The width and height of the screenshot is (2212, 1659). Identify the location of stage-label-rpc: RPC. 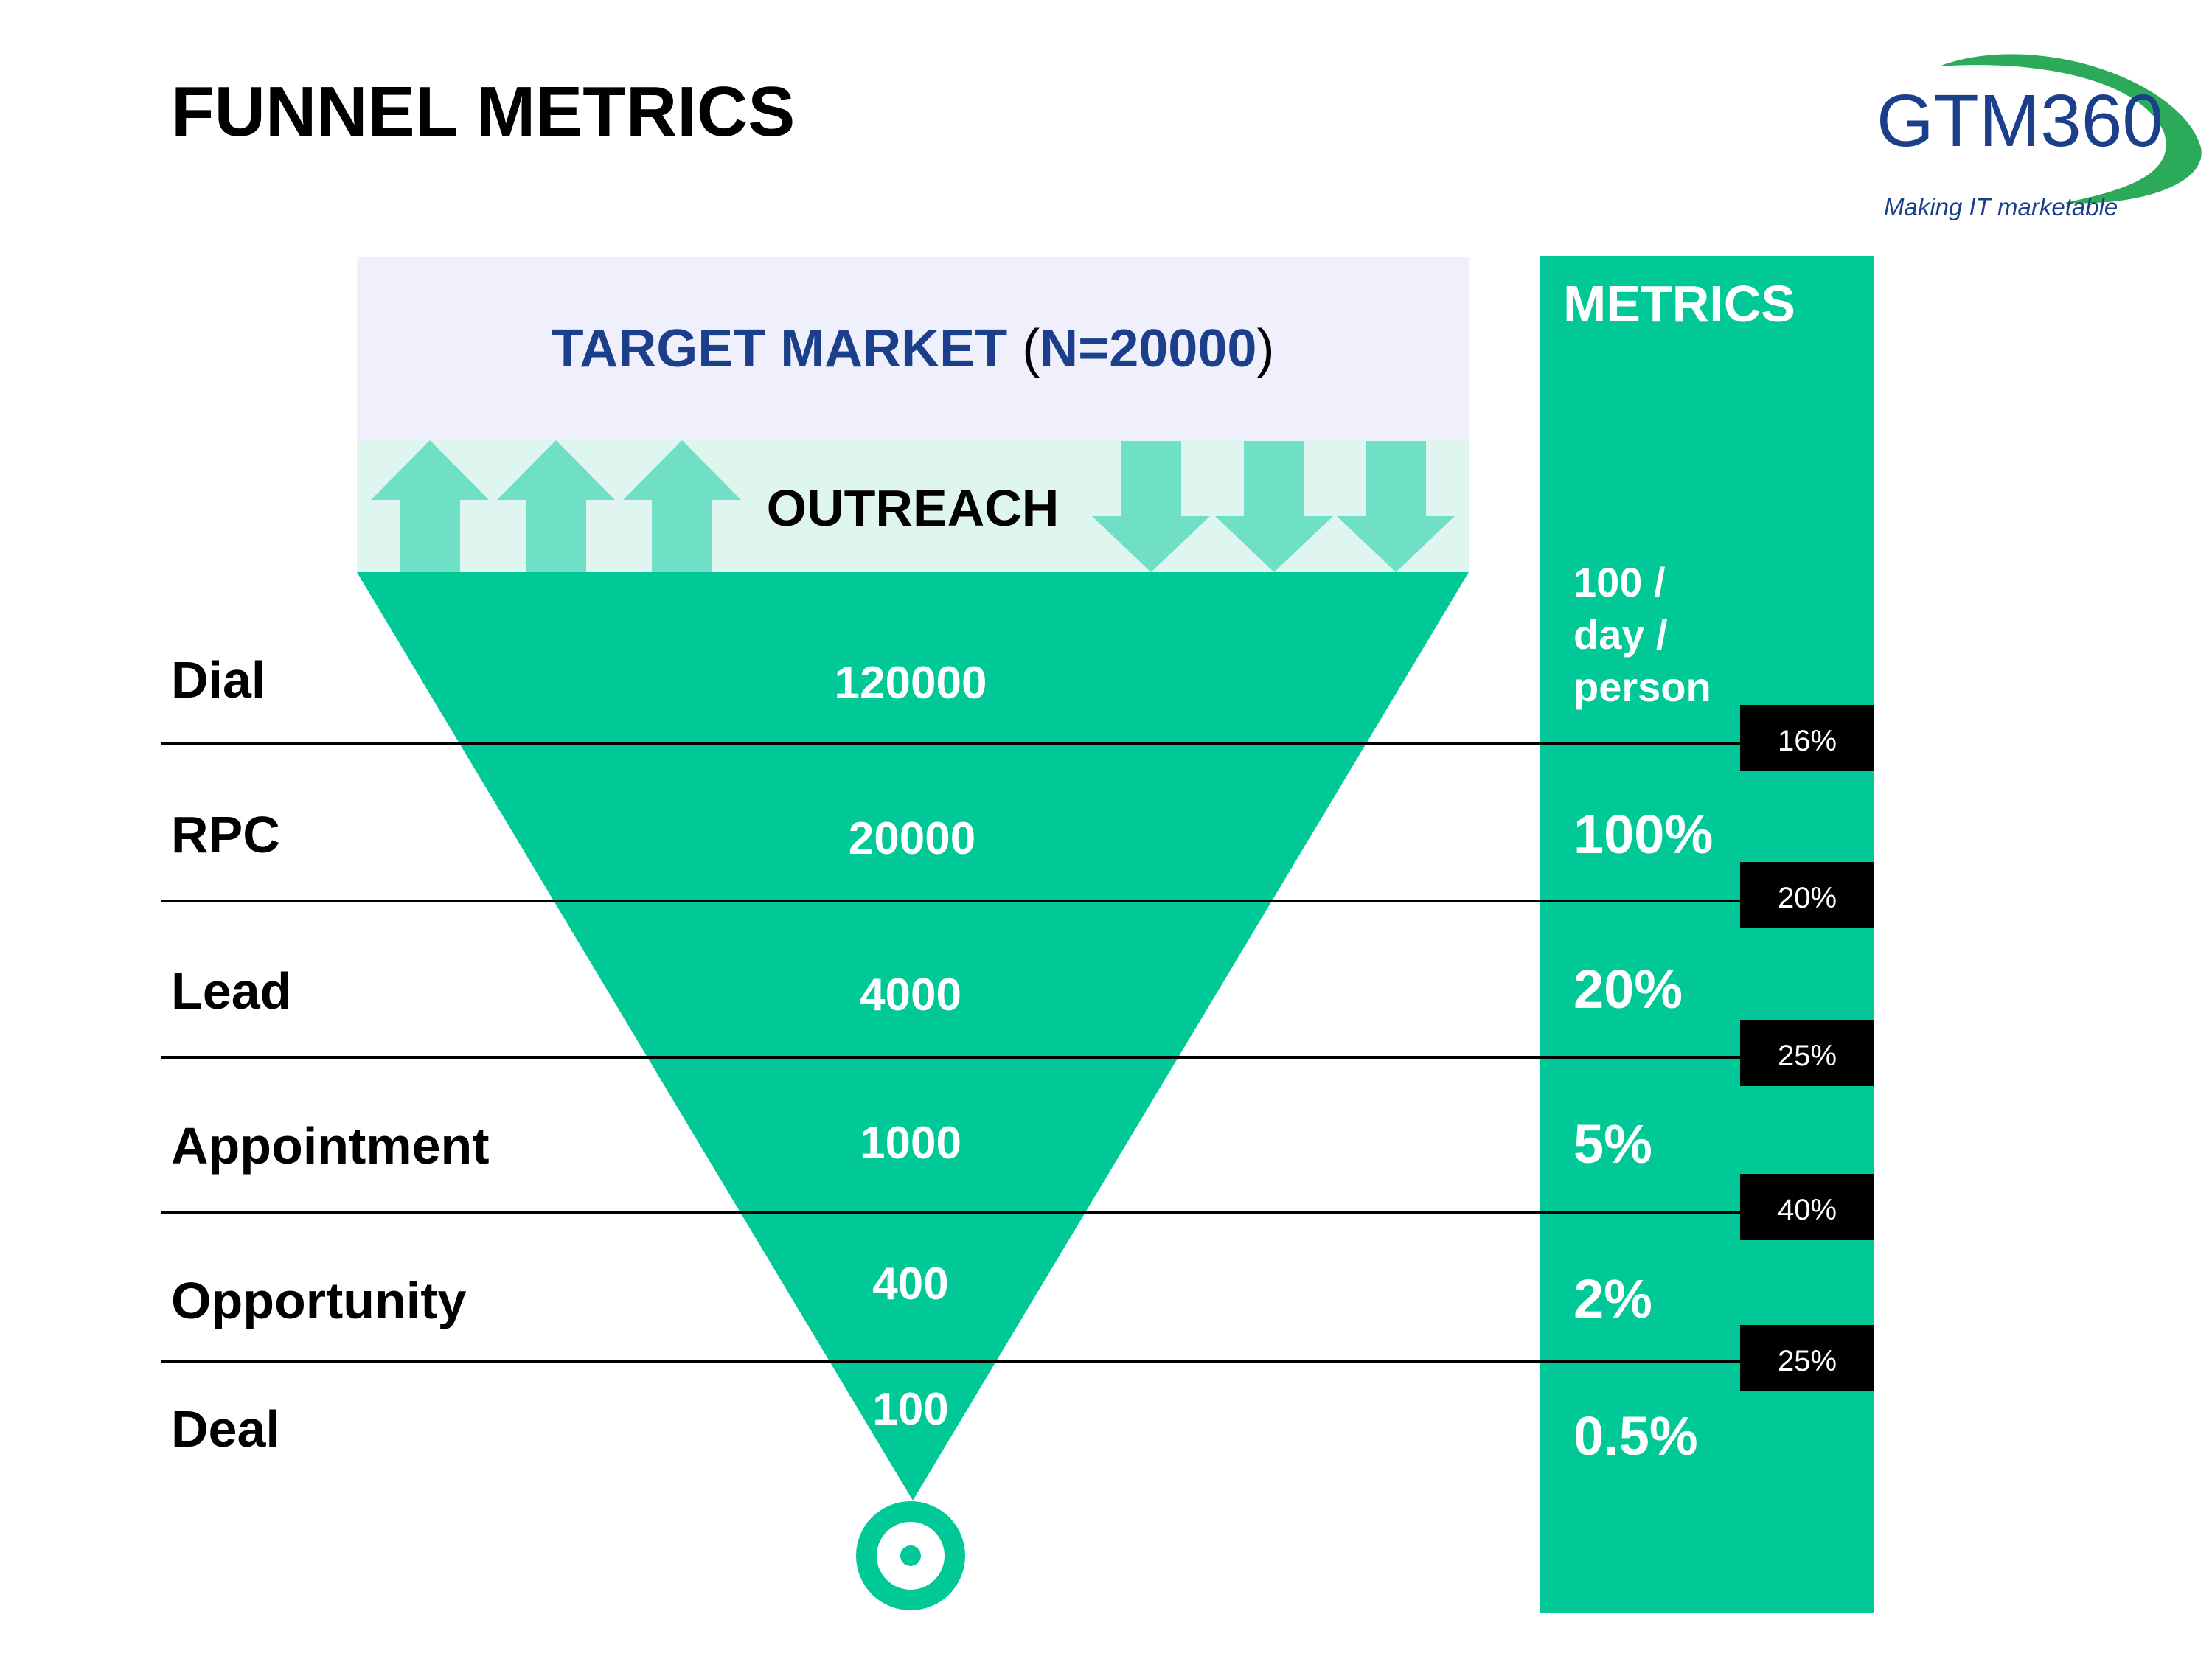
(225, 834).